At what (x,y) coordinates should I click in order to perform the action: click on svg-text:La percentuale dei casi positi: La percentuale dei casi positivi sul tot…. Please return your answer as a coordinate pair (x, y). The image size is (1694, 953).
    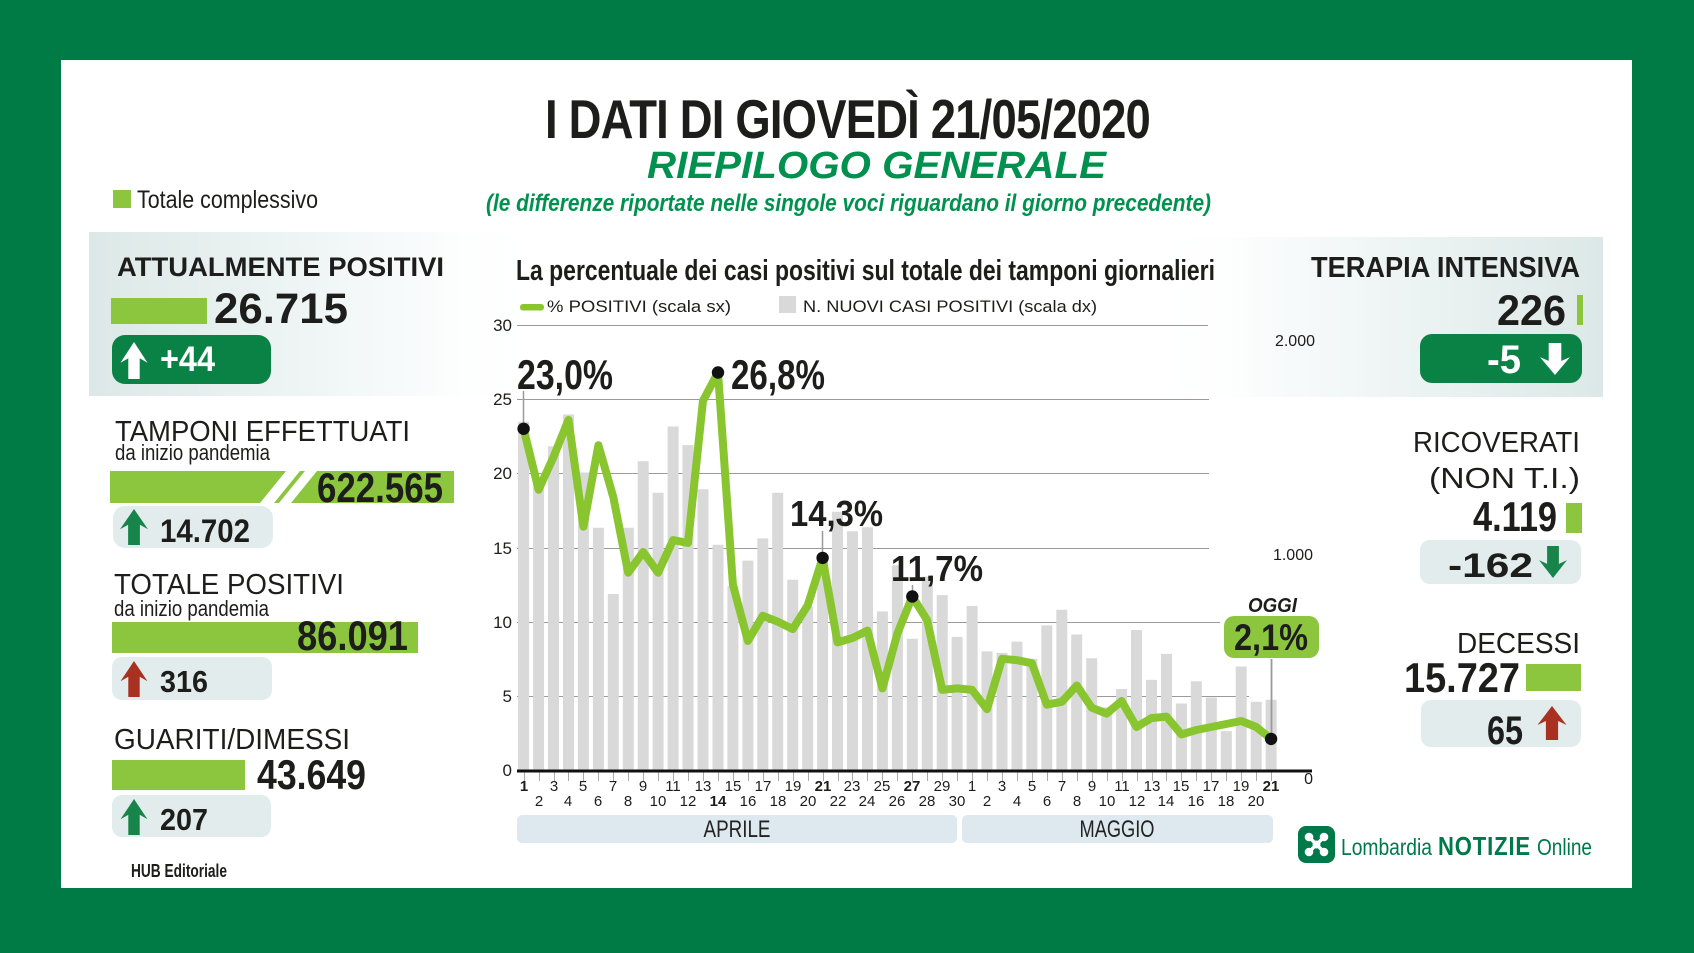
    Looking at the image, I should click on (865, 271).